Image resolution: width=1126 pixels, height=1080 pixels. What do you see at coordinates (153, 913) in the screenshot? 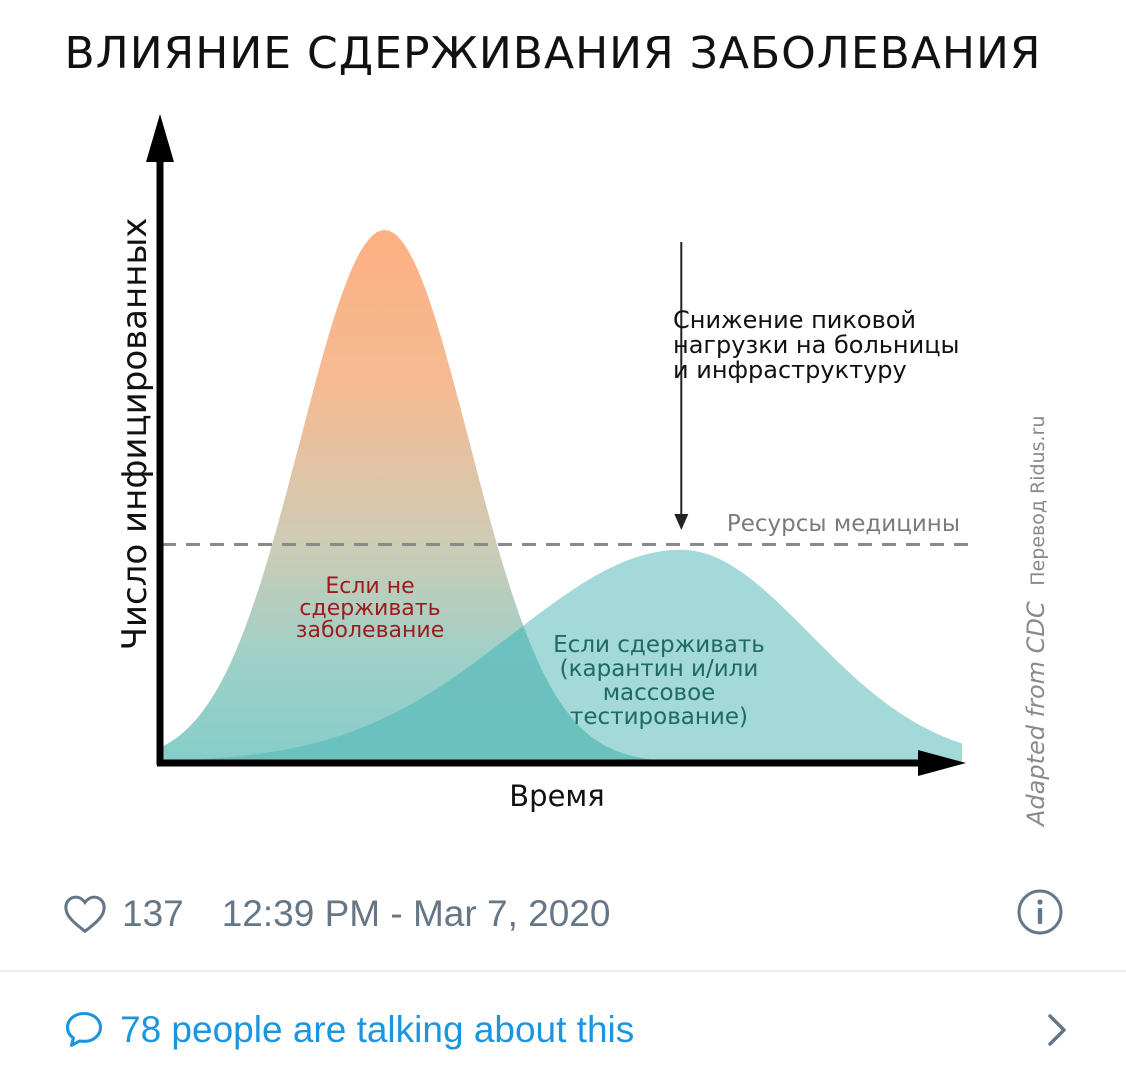
I see `like-count: 137` at bounding box center [153, 913].